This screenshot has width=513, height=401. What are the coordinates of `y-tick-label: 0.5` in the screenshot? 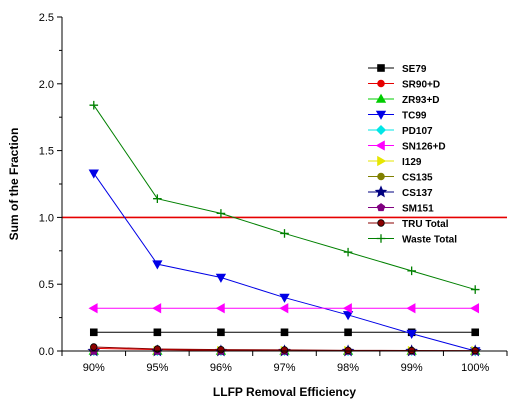 It's located at (46, 285).